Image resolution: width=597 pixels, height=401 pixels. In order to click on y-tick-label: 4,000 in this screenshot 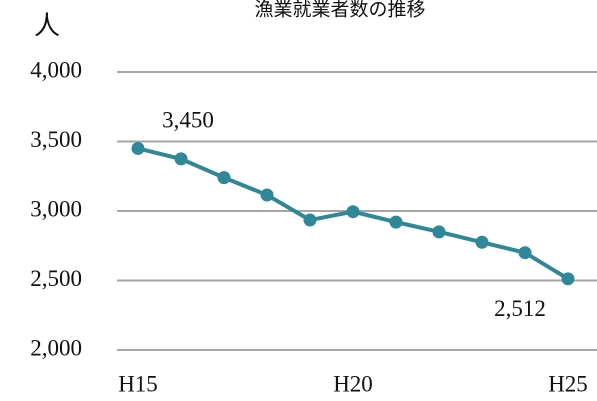, I will do `click(56, 69)`.